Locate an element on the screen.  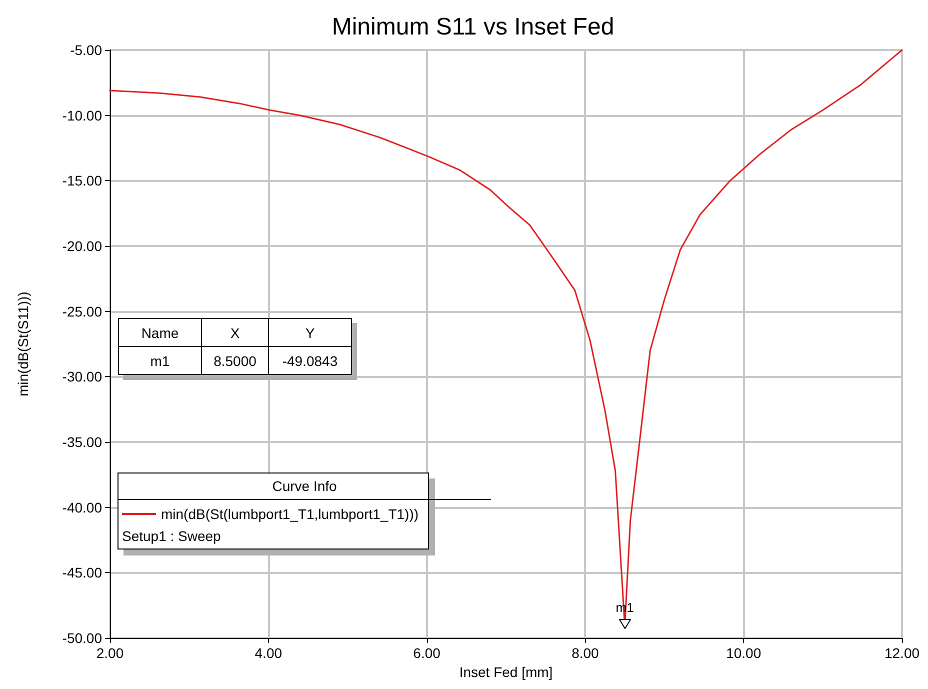
legend-label: min(dB(St(lumbport1_T1,lumbport1_T1))) is located at coordinates (290, 514).